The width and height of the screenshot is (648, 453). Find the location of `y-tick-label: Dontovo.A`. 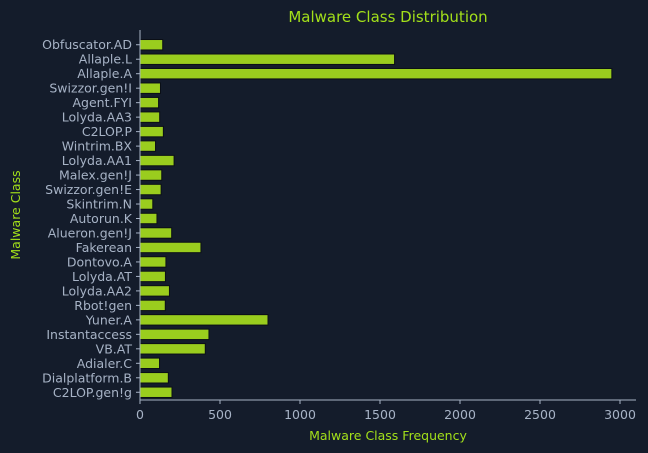

y-tick-label: Dontovo.A is located at coordinates (100, 261).